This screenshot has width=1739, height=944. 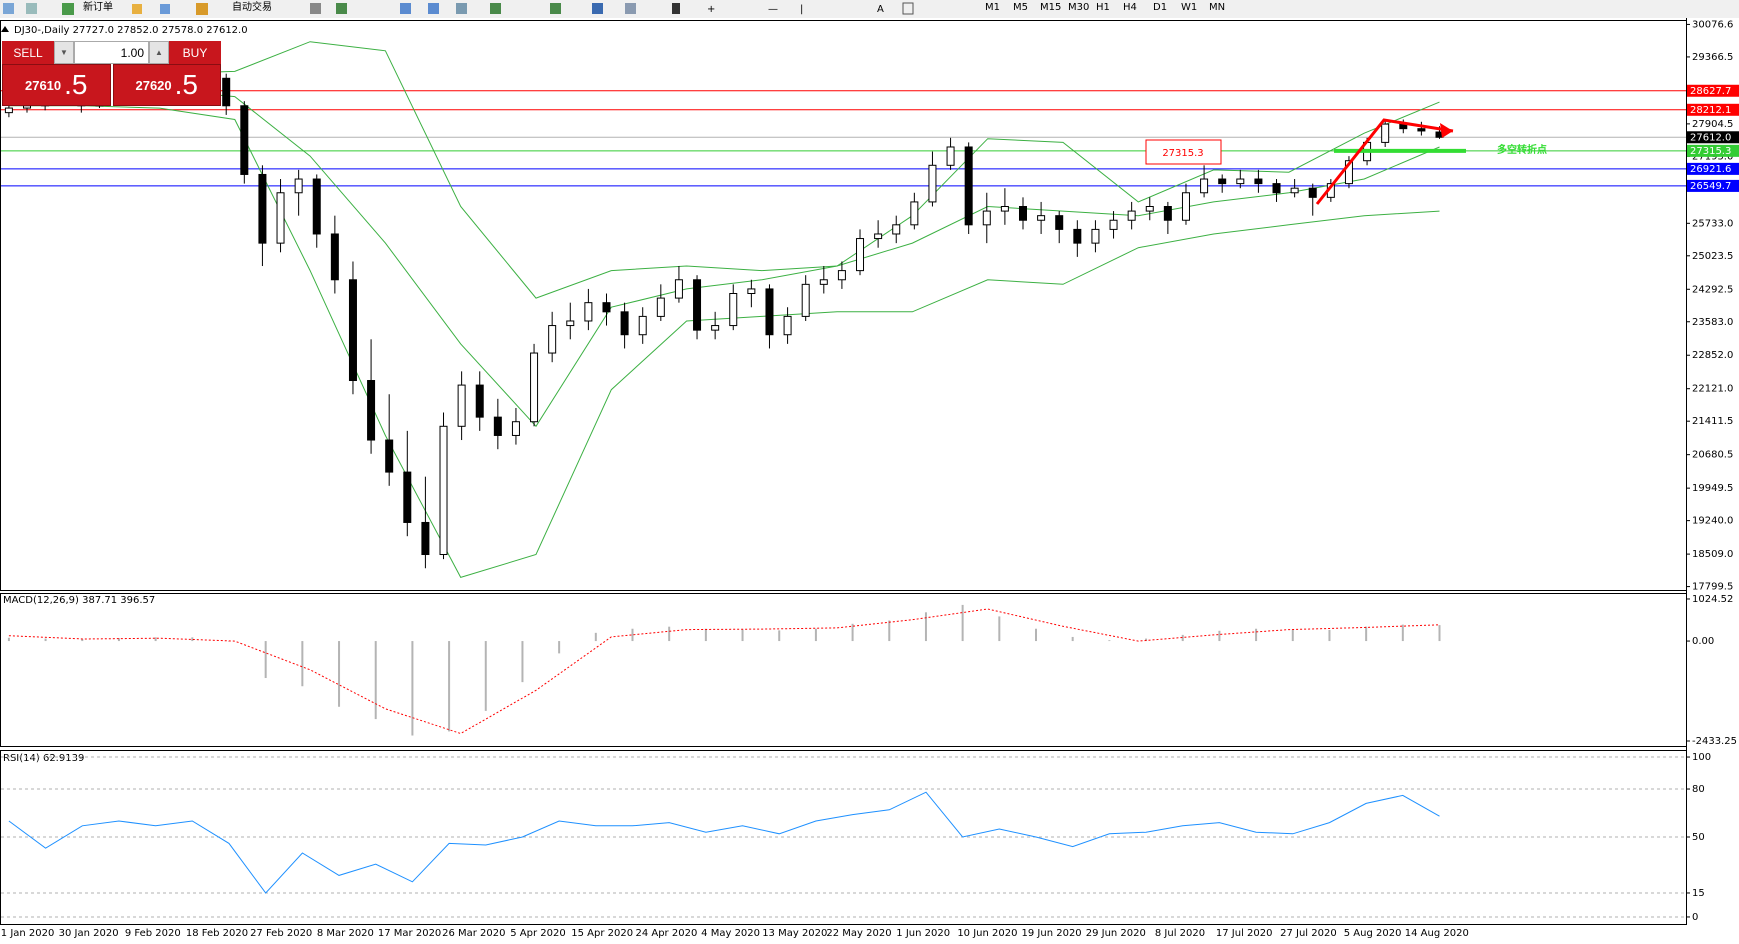 I want to click on timeframe-button: M30, so click(x=1078, y=7).